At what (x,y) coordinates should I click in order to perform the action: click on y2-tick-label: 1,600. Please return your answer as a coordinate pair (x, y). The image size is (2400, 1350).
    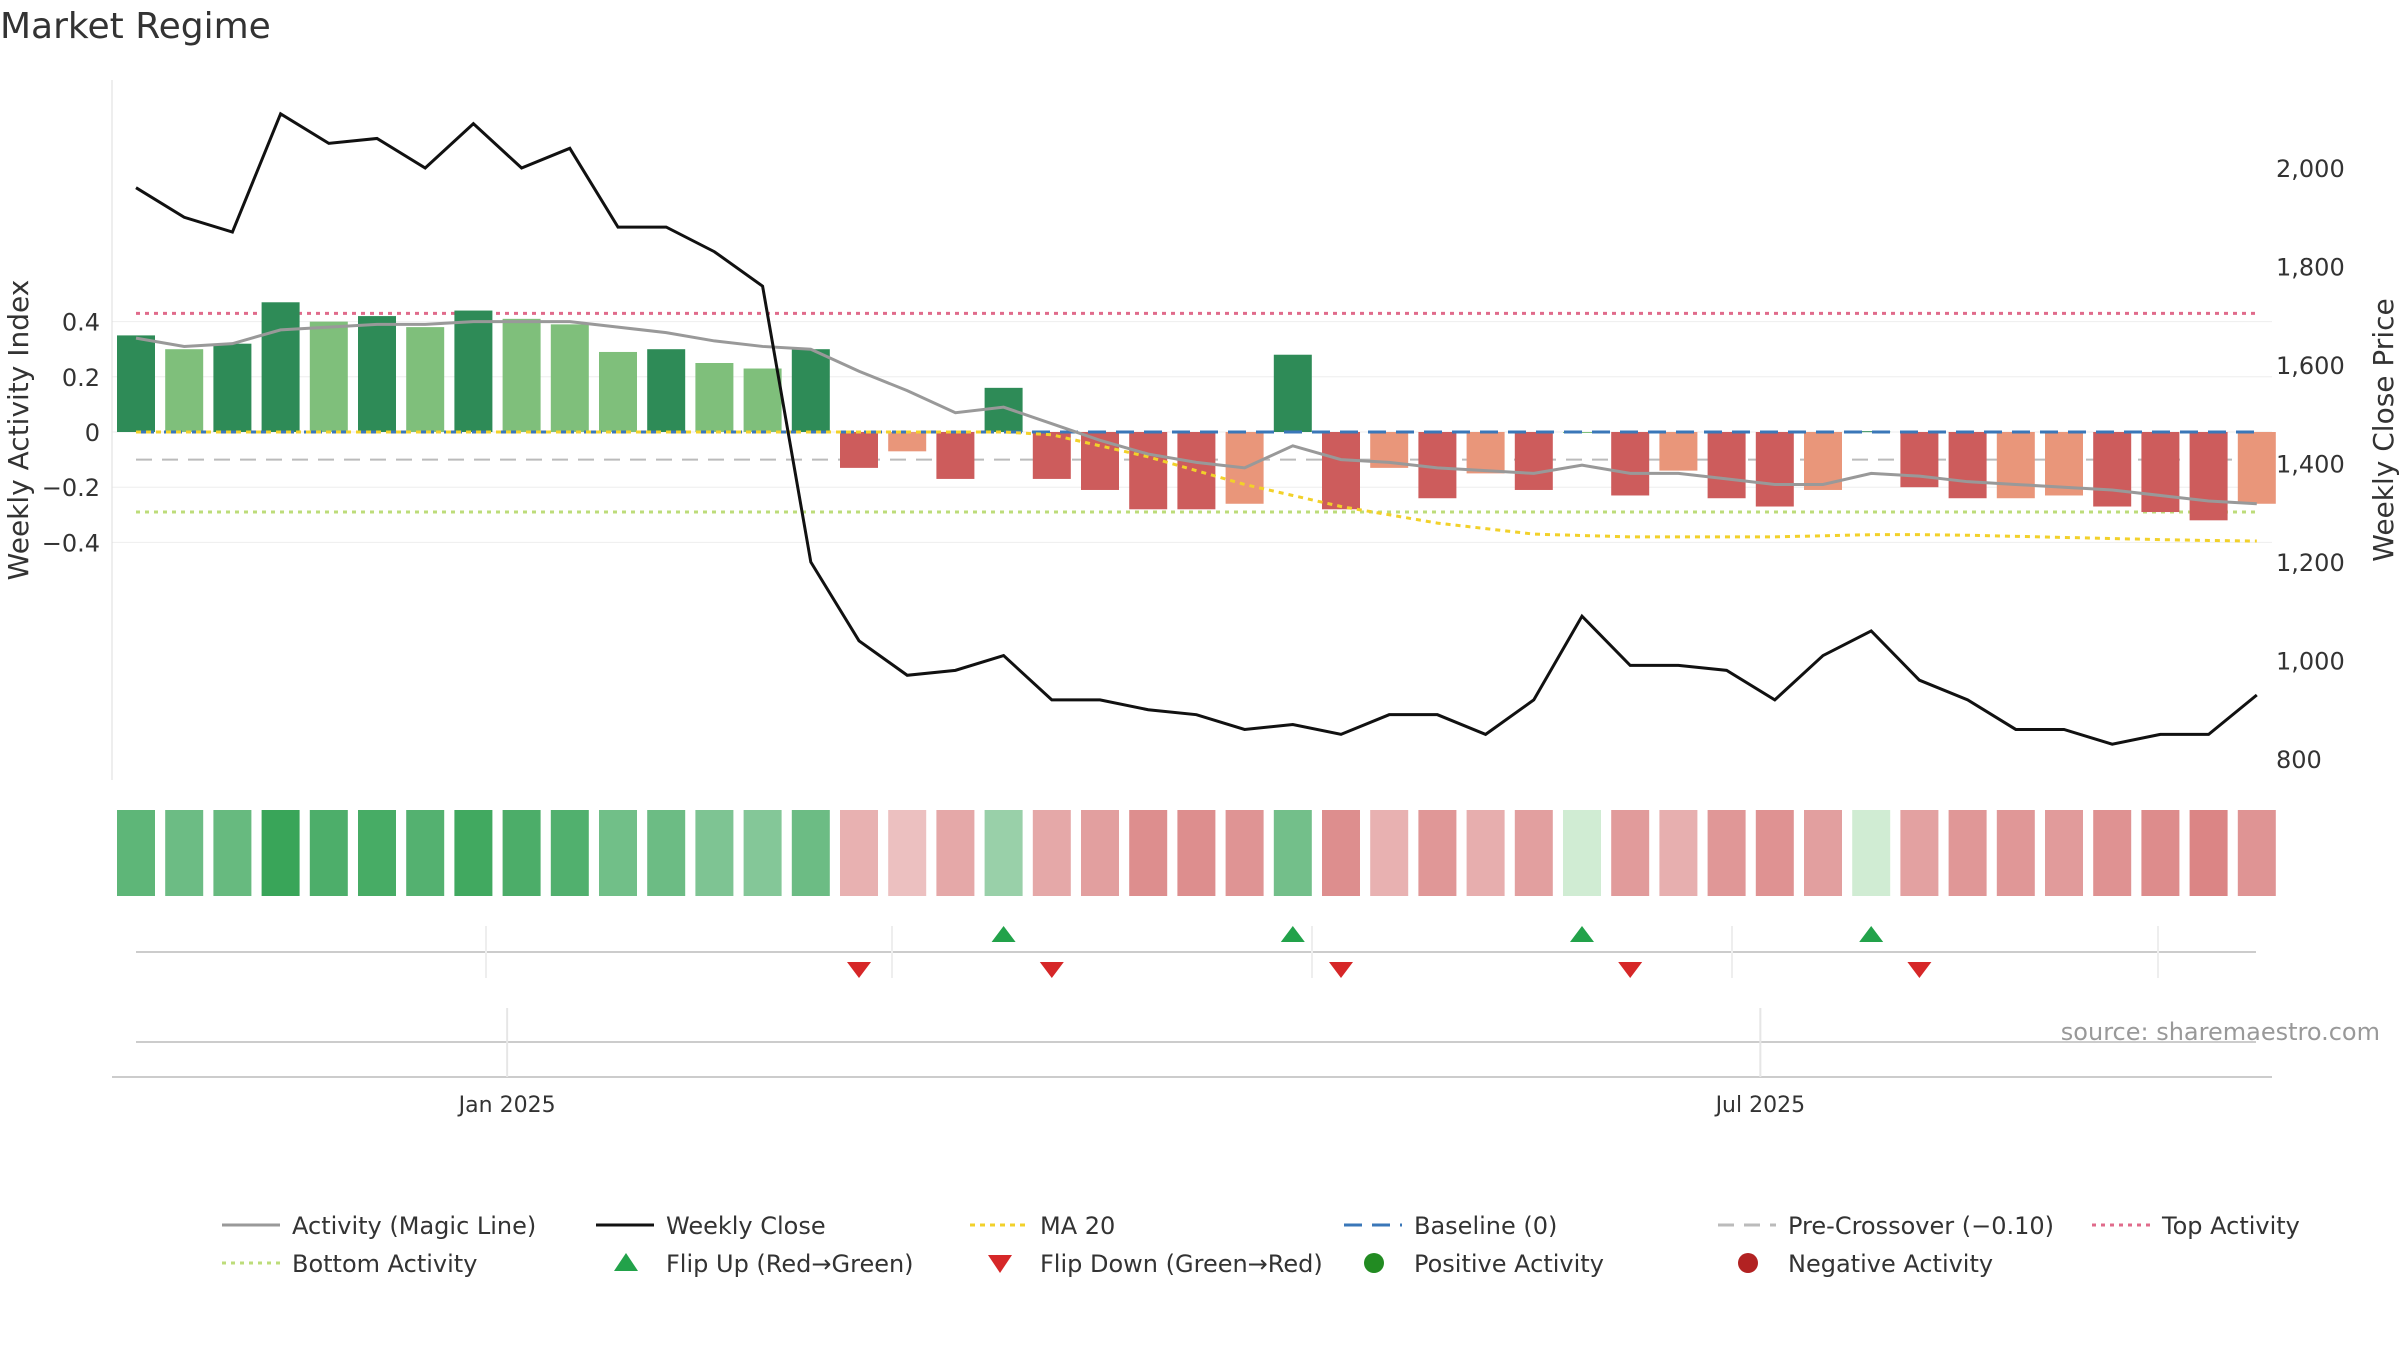
    Looking at the image, I should click on (2310, 366).